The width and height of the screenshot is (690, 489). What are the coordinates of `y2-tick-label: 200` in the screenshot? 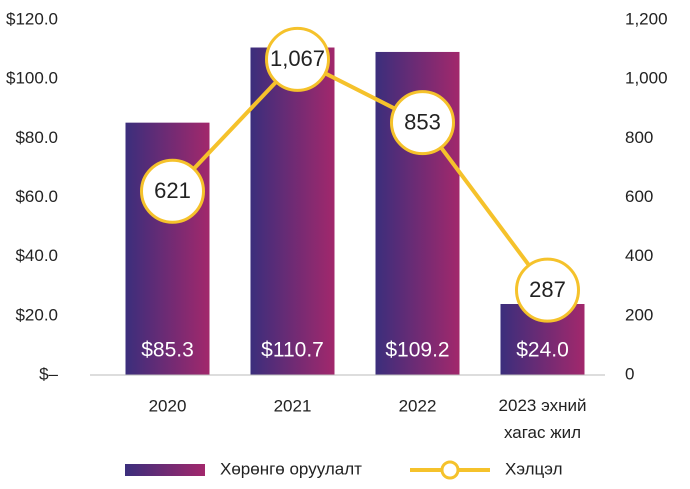 It's located at (639, 314).